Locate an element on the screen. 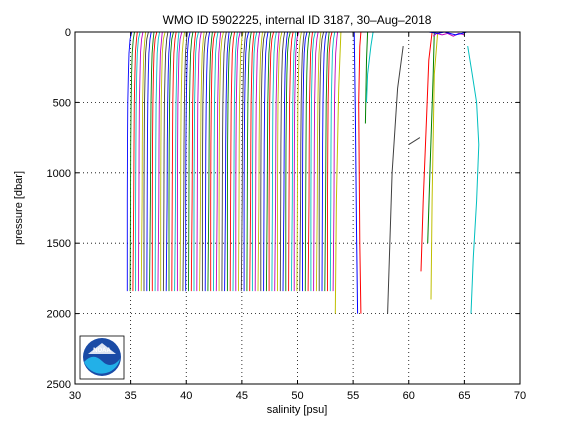 This screenshot has height=432, width=576. y-tick-label: 1000 is located at coordinates (59, 174).